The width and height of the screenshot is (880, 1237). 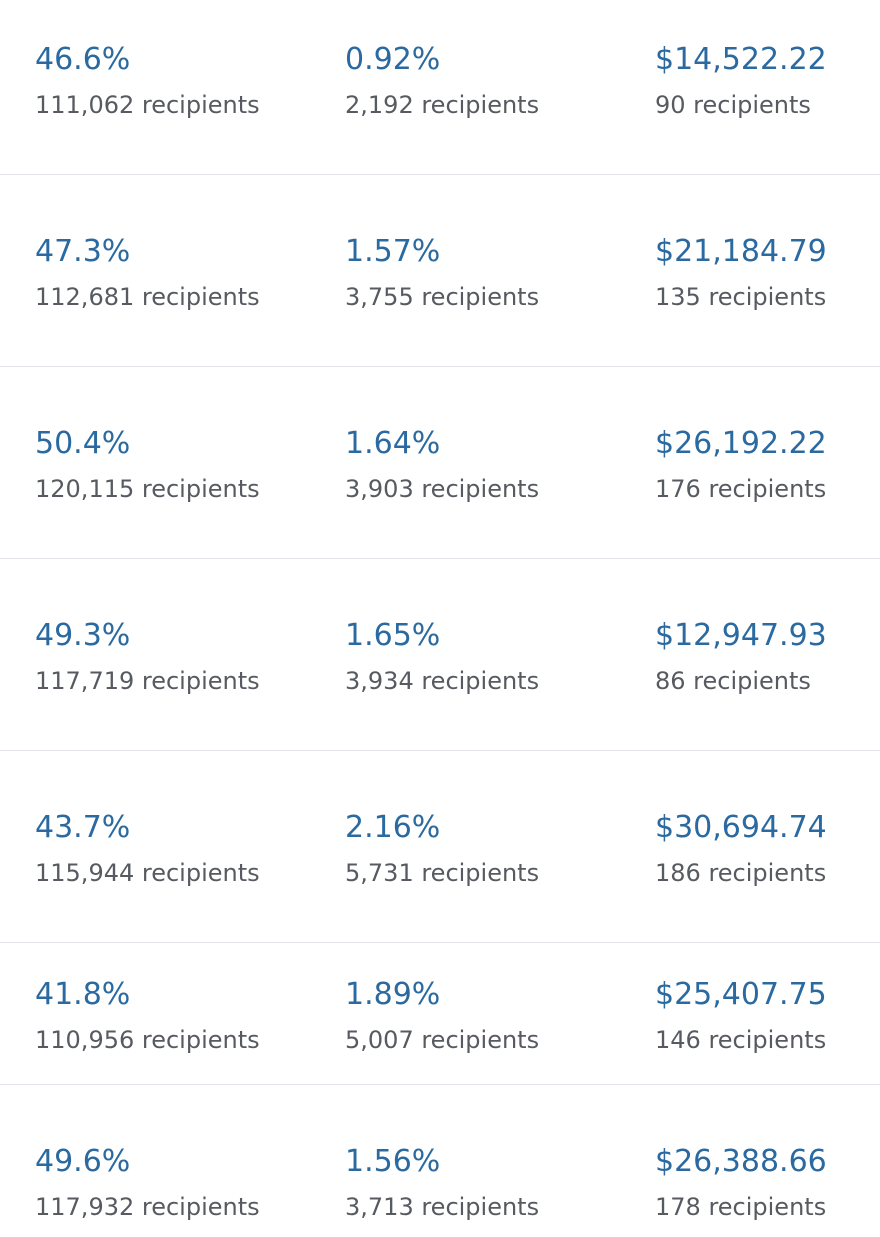 What do you see at coordinates (741, 1040) in the screenshot?
I see `revenue-recipients: 146 recipients` at bounding box center [741, 1040].